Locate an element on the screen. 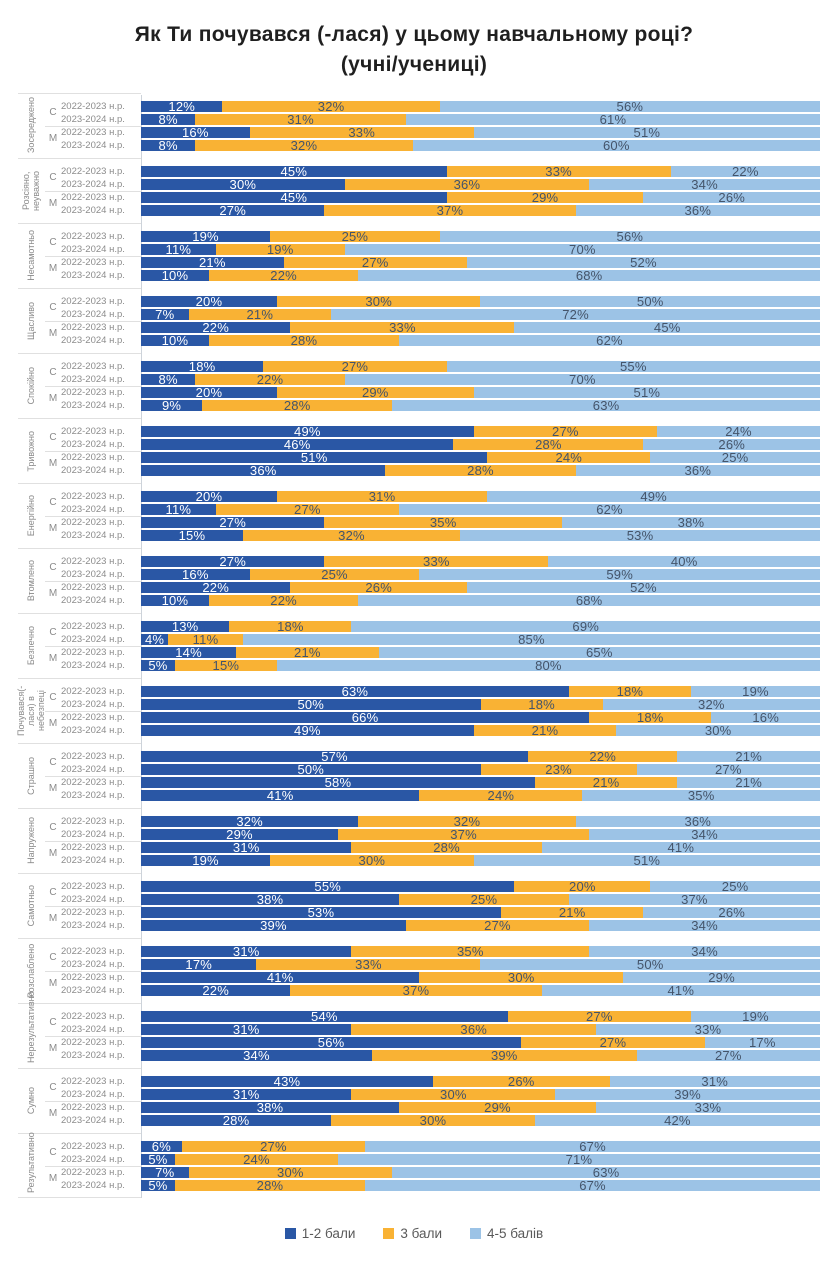 The width and height of the screenshot is (828, 1280). stacked-bar: 22% 33% 45% is located at coordinates (480, 327).